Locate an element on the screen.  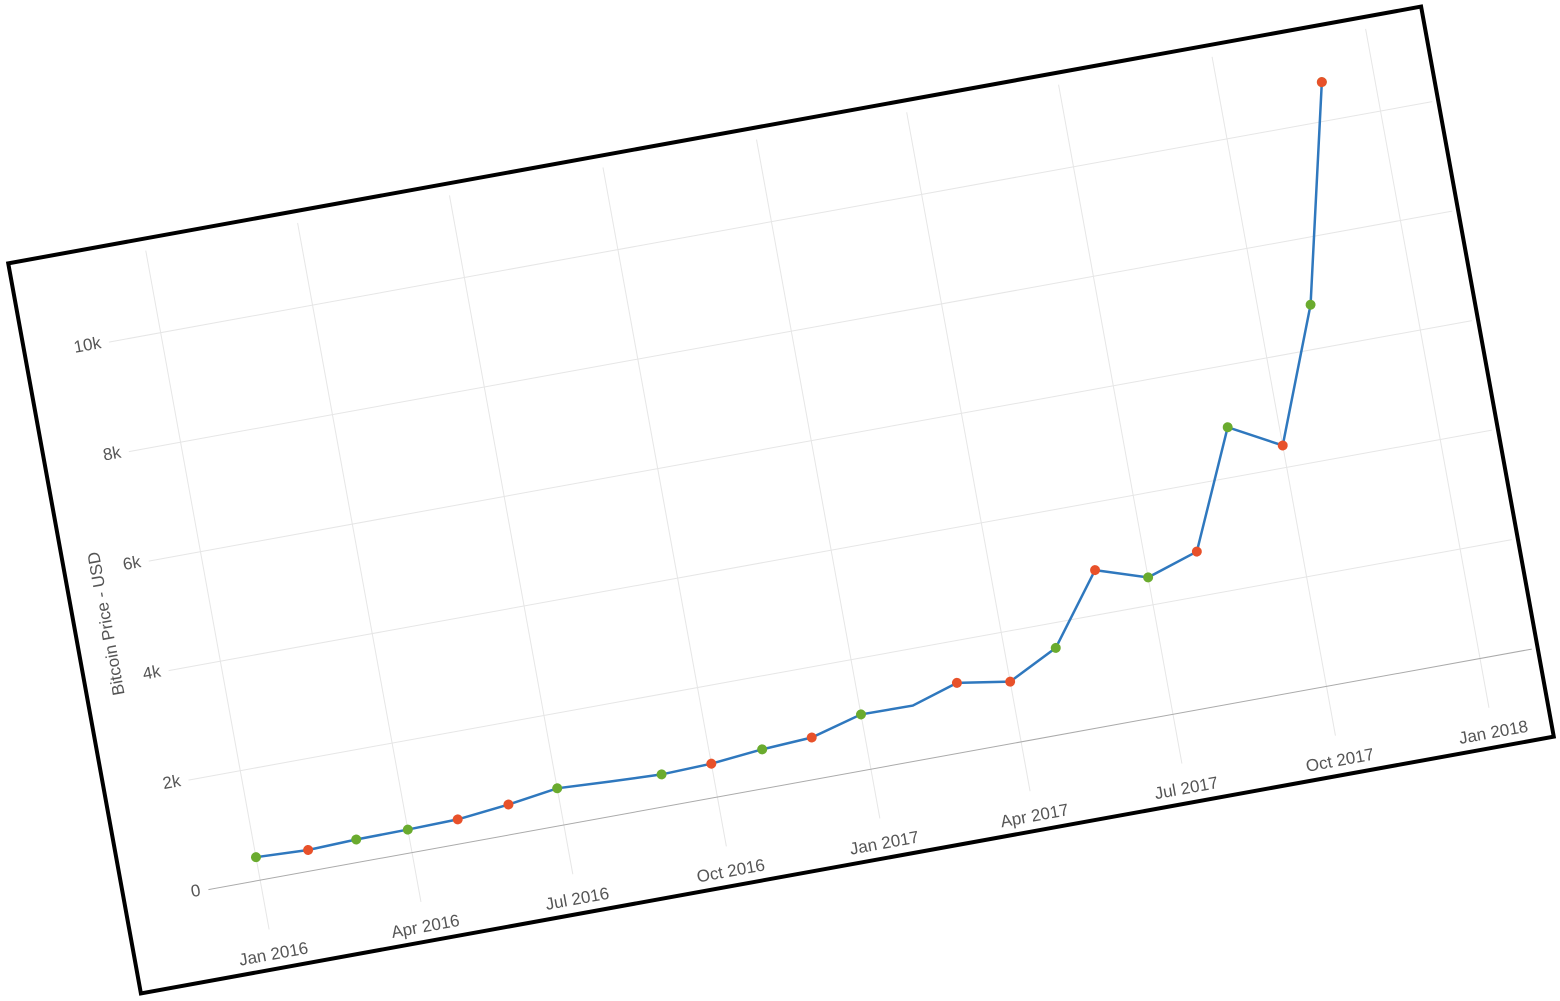
y-axis-title: Bitcoin Price - USD is located at coordinates (106, 623).